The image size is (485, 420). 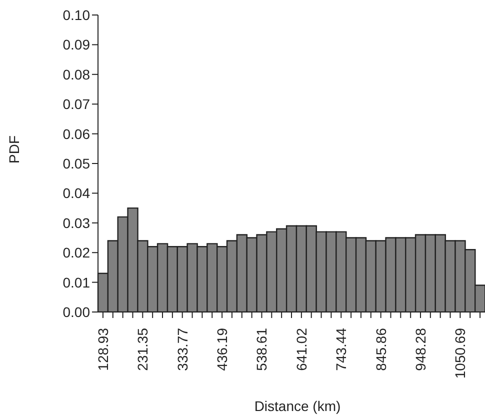 I want to click on y-tick-label: 0.01, so click(x=76, y=282).